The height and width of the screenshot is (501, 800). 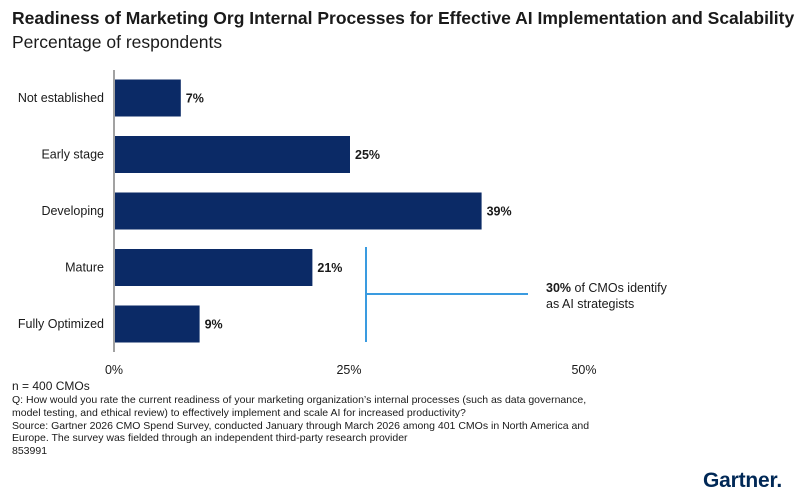 What do you see at coordinates (195, 99) in the screenshot?
I see `value-label-0: 7%` at bounding box center [195, 99].